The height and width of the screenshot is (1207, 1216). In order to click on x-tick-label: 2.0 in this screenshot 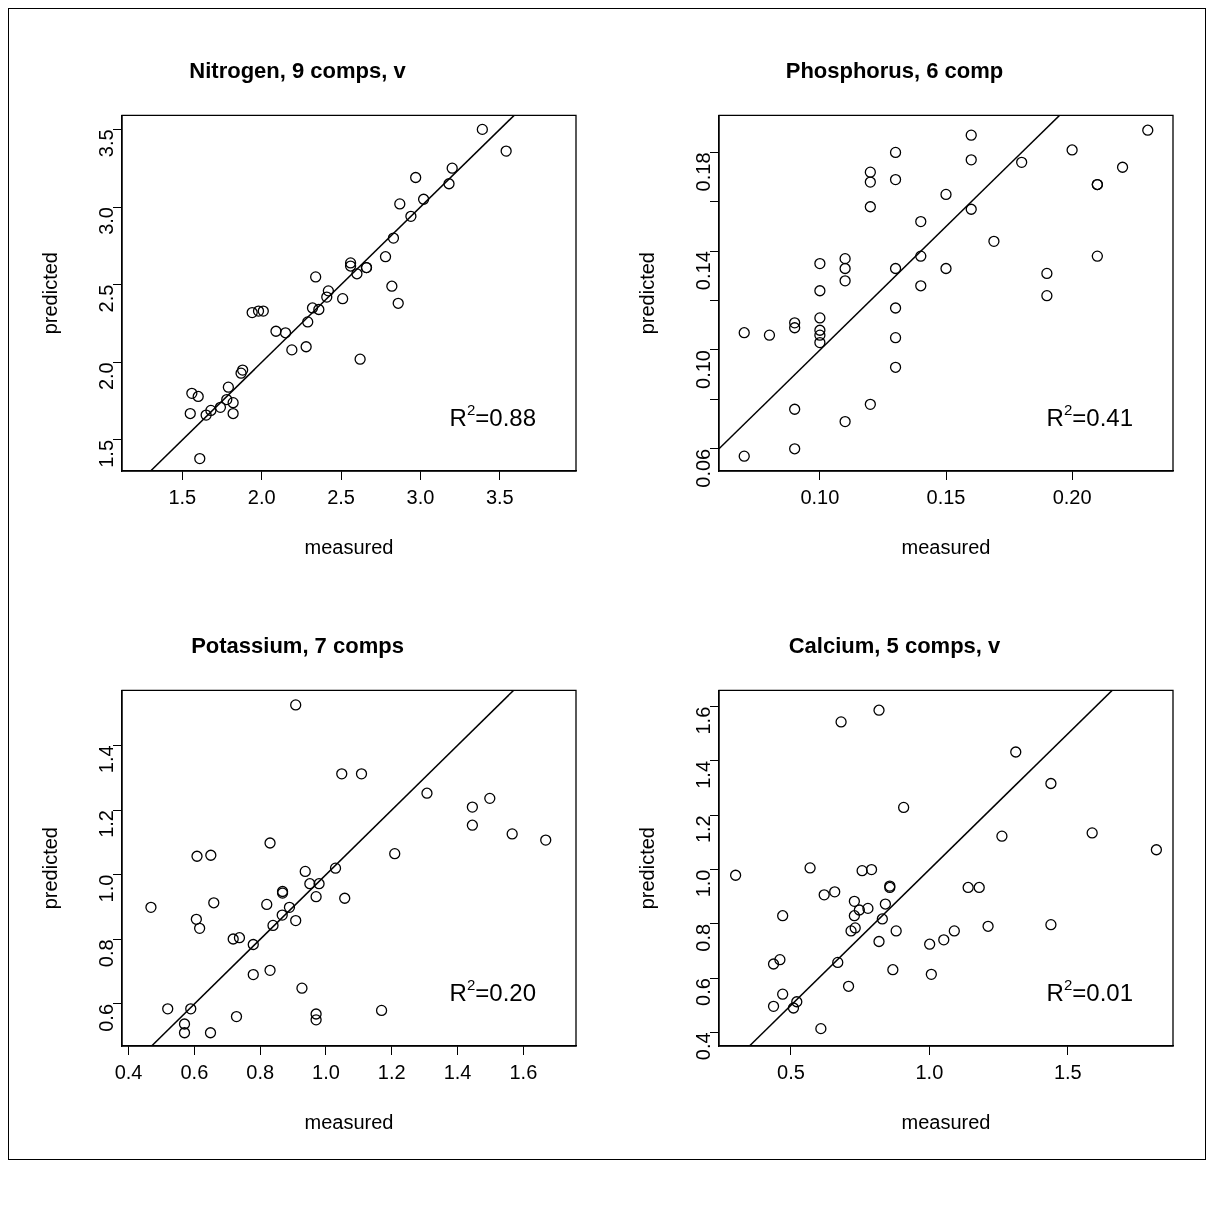, I will do `click(261, 496)`.